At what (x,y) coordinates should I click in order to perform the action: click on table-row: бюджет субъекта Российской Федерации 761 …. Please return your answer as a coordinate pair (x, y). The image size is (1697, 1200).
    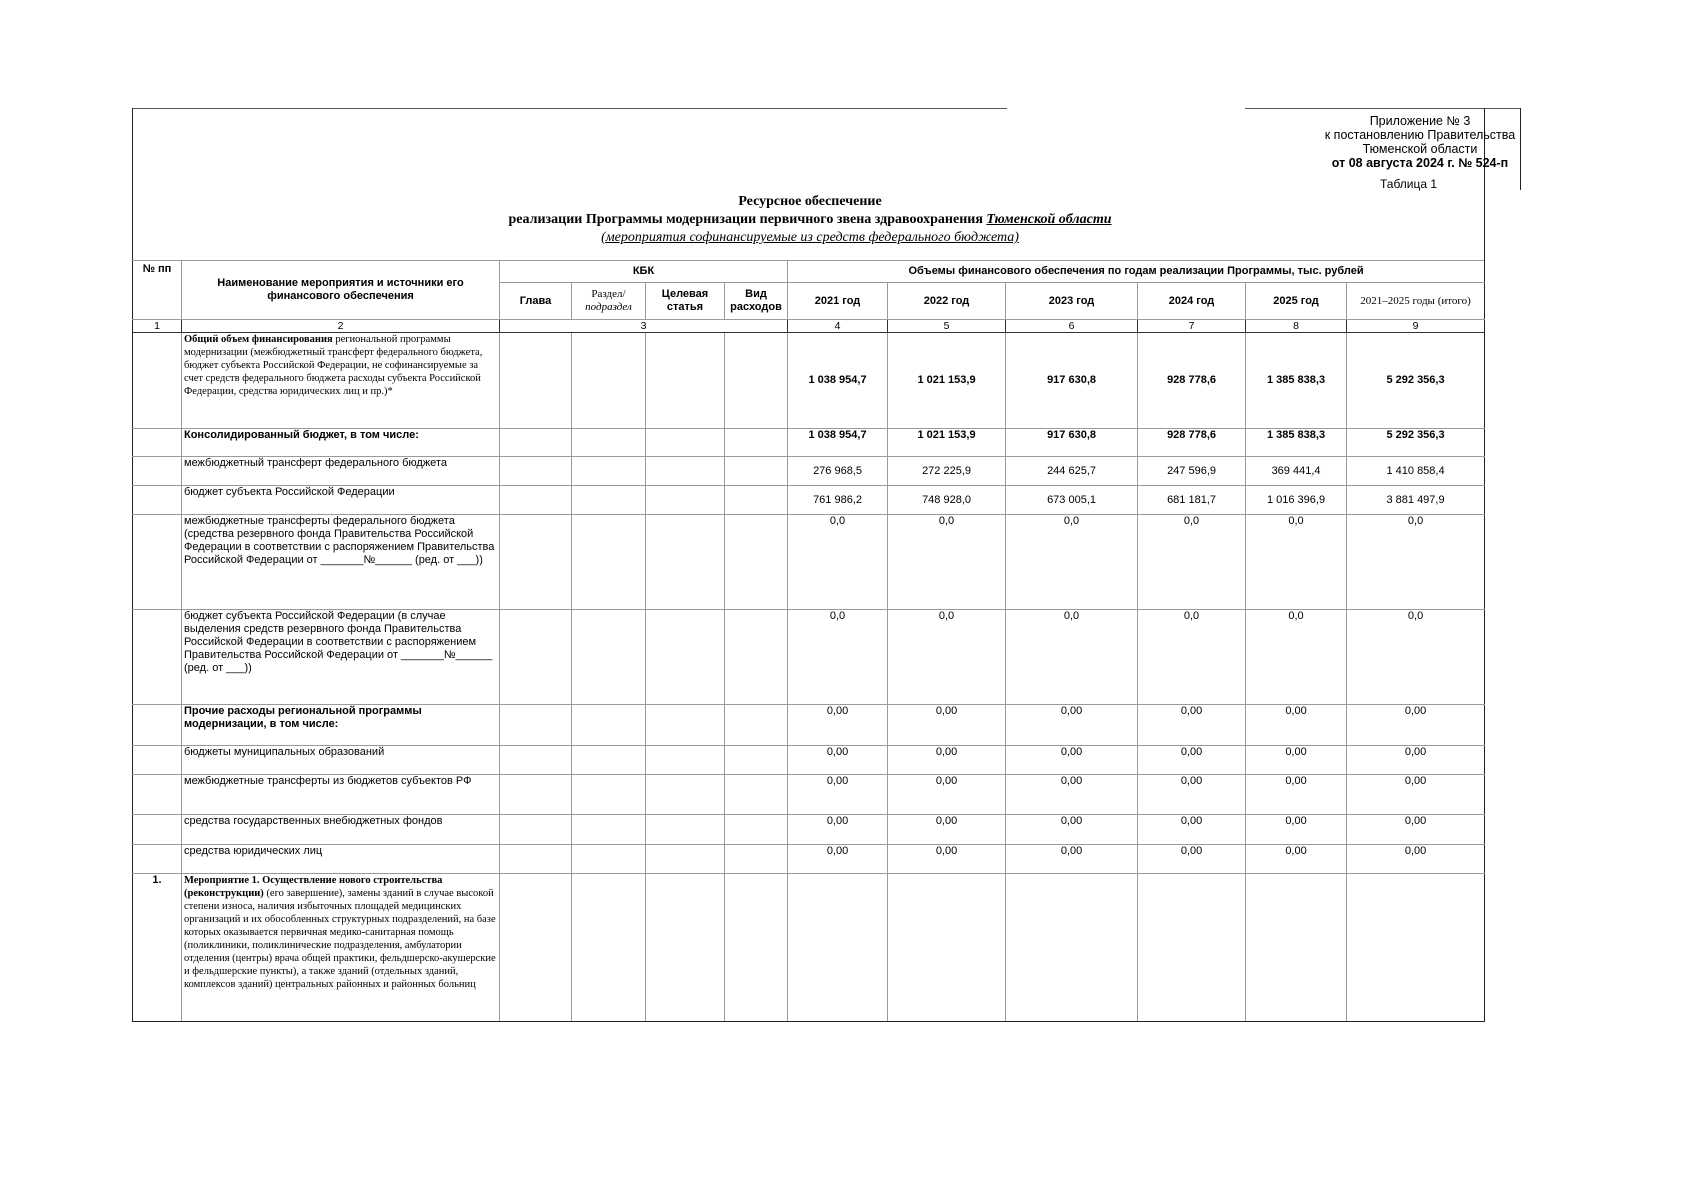
    Looking at the image, I should click on (809, 500).